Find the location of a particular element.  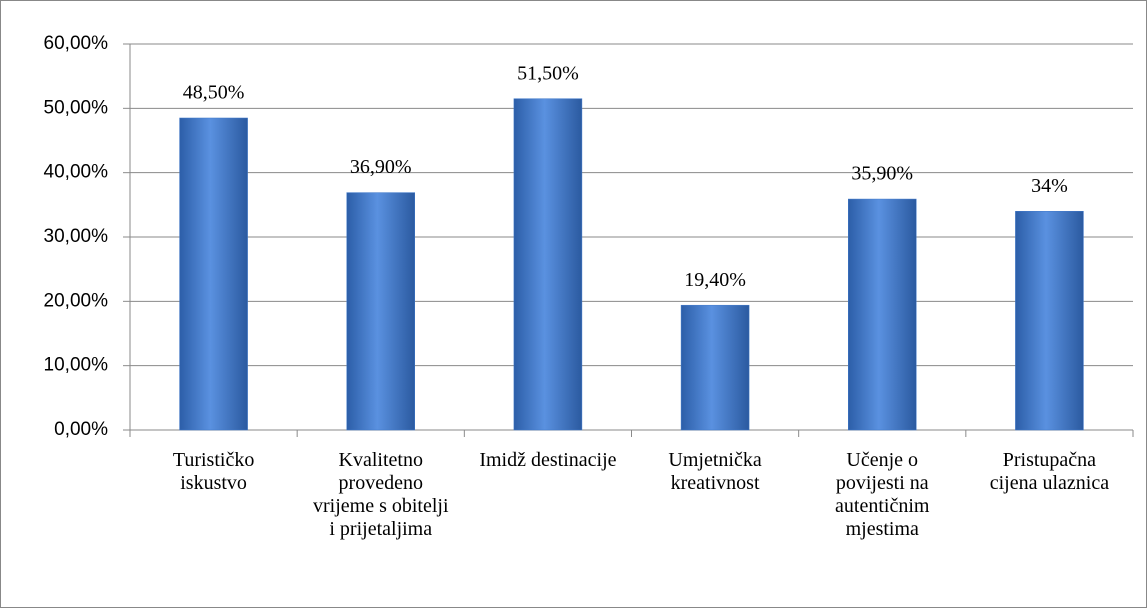

x-tick-label: Pristupačna cijena ulaznica is located at coordinates (1049, 471).